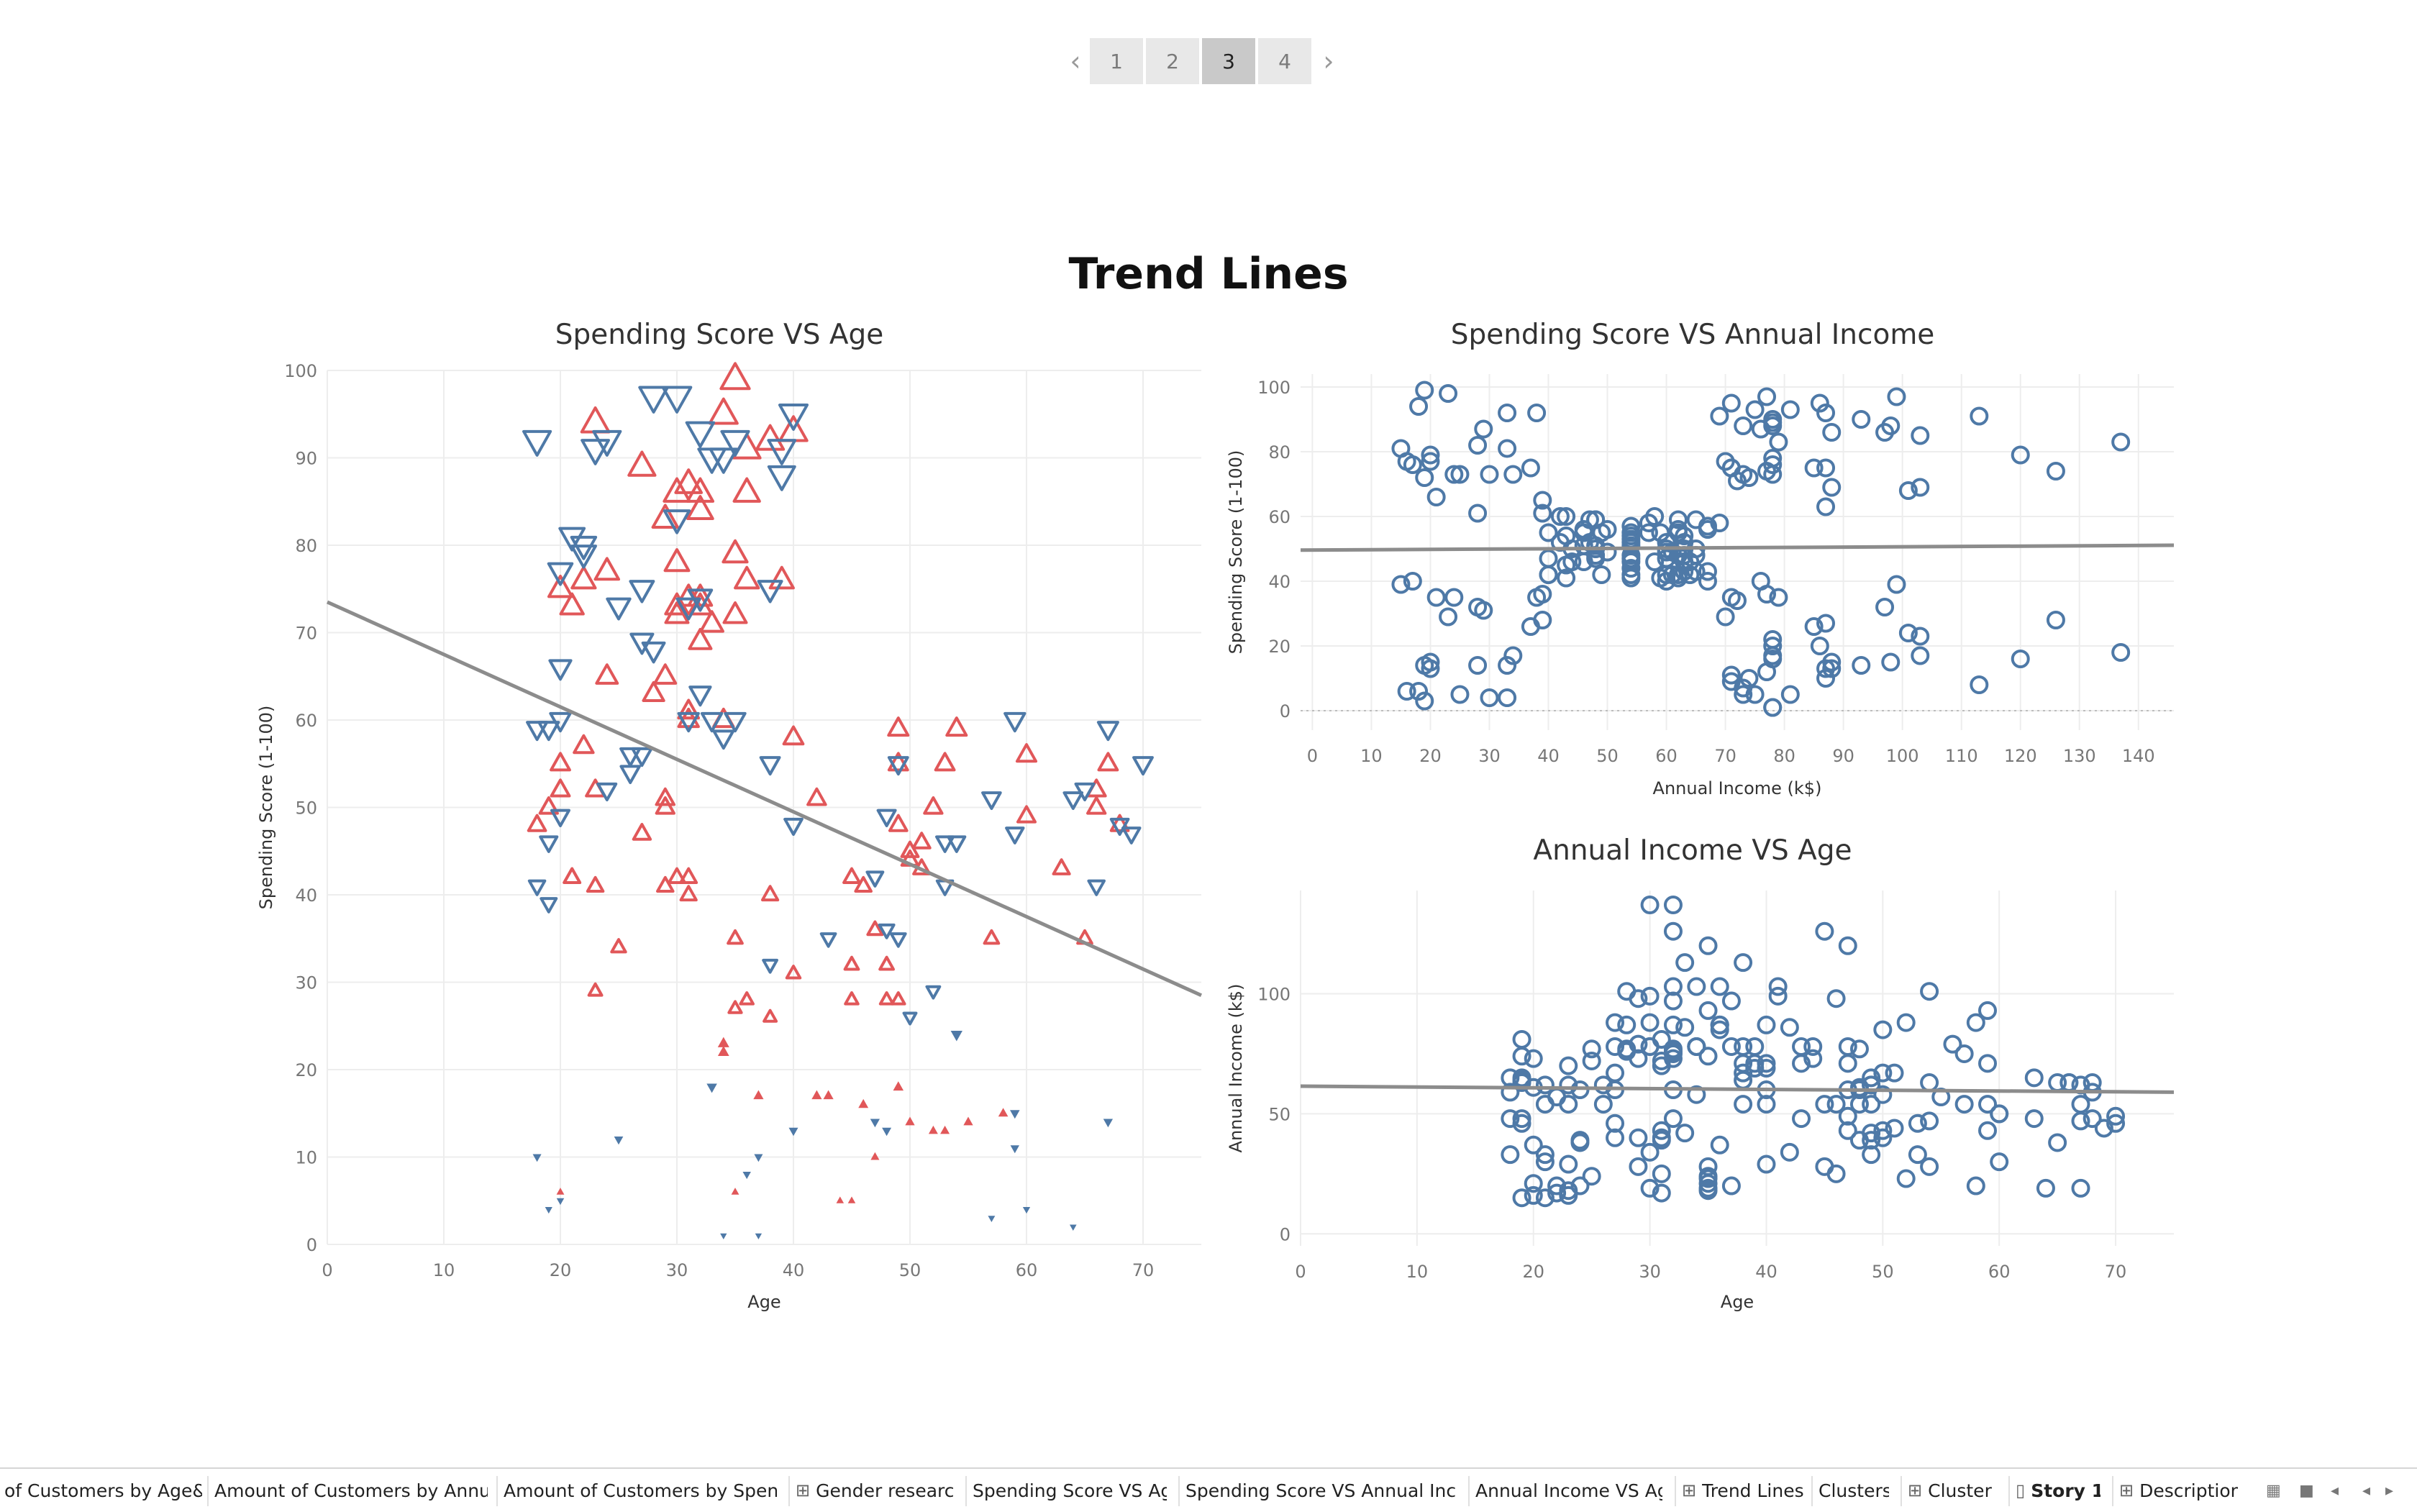 The image size is (2417, 1512). Describe the element at coordinates (1951, 1491) in the screenshot. I see `sheet-tab-10: ⊞ Cluster` at that location.